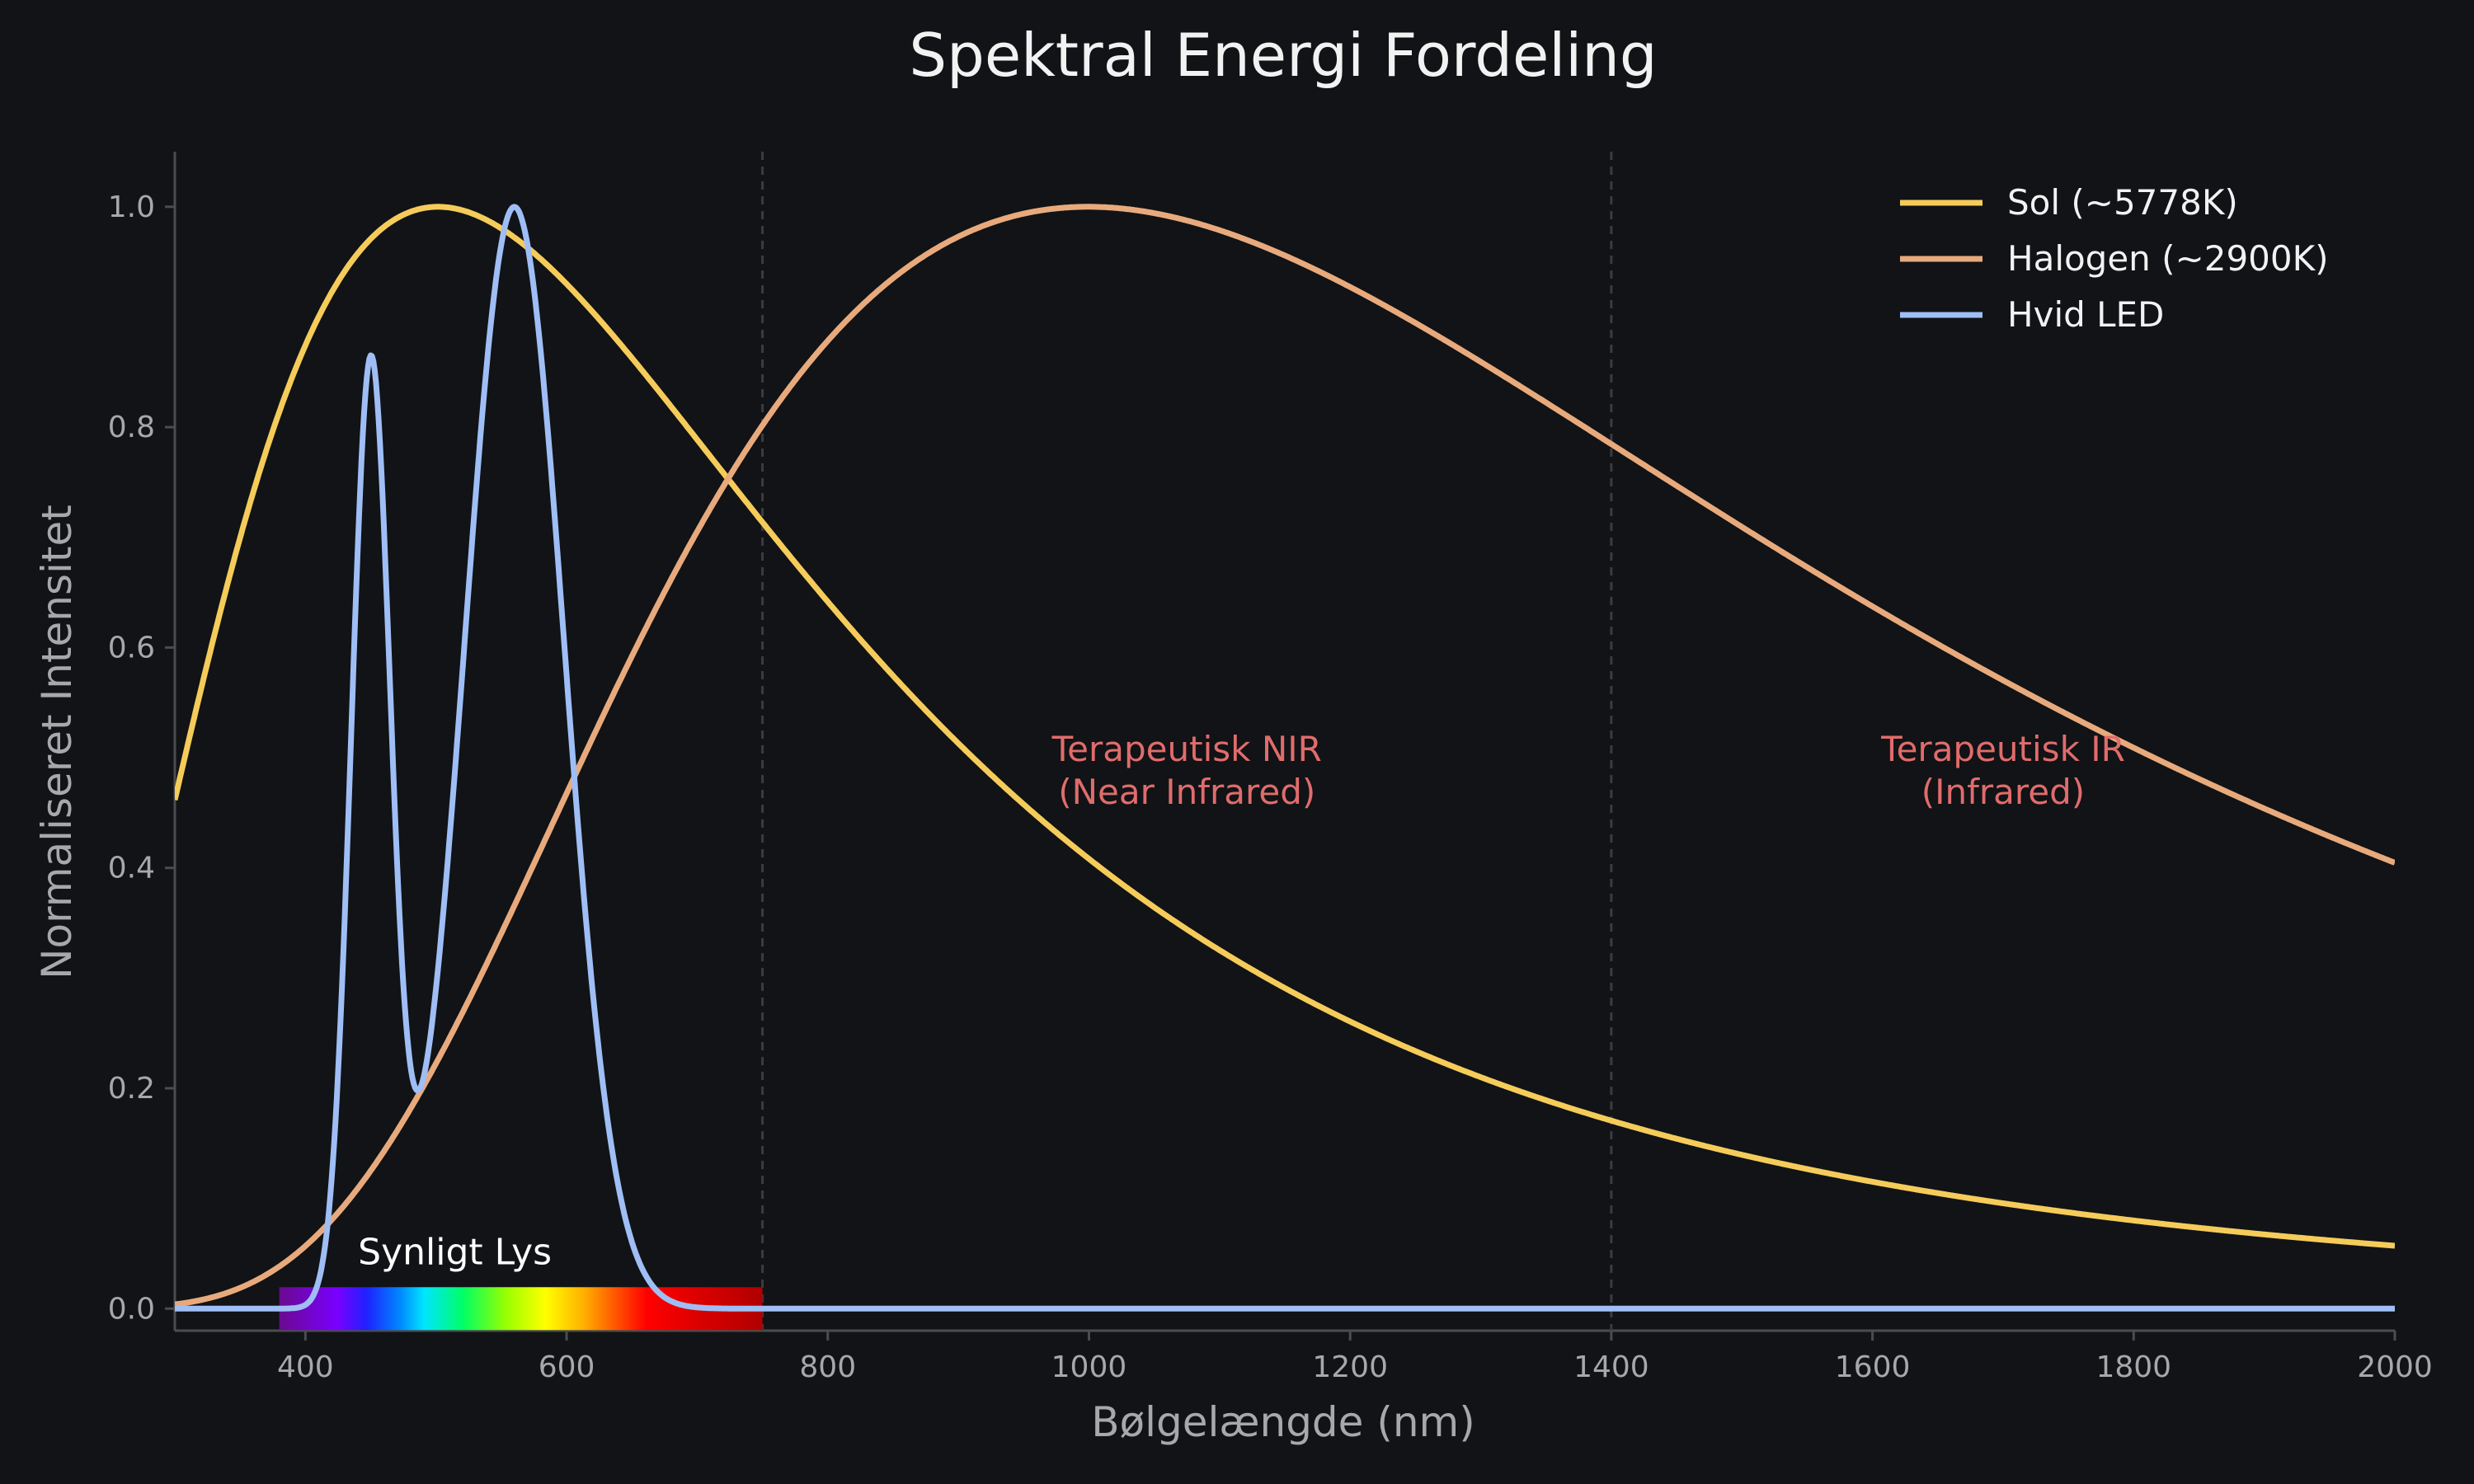  What do you see at coordinates (1283, 1422) in the screenshot?
I see `x-axis-title: Bølgelængde (nm)` at bounding box center [1283, 1422].